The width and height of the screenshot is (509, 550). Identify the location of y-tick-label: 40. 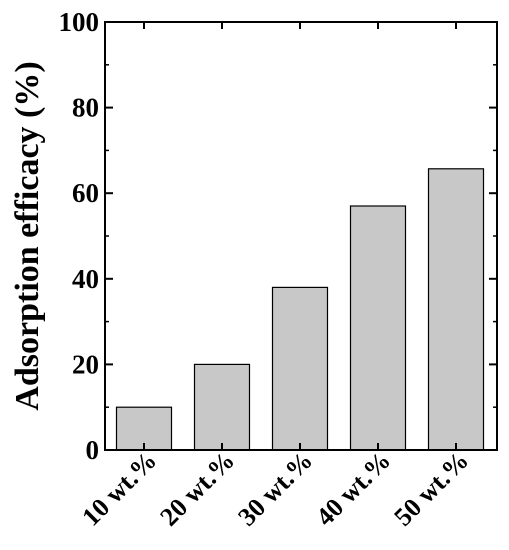
(85, 279).